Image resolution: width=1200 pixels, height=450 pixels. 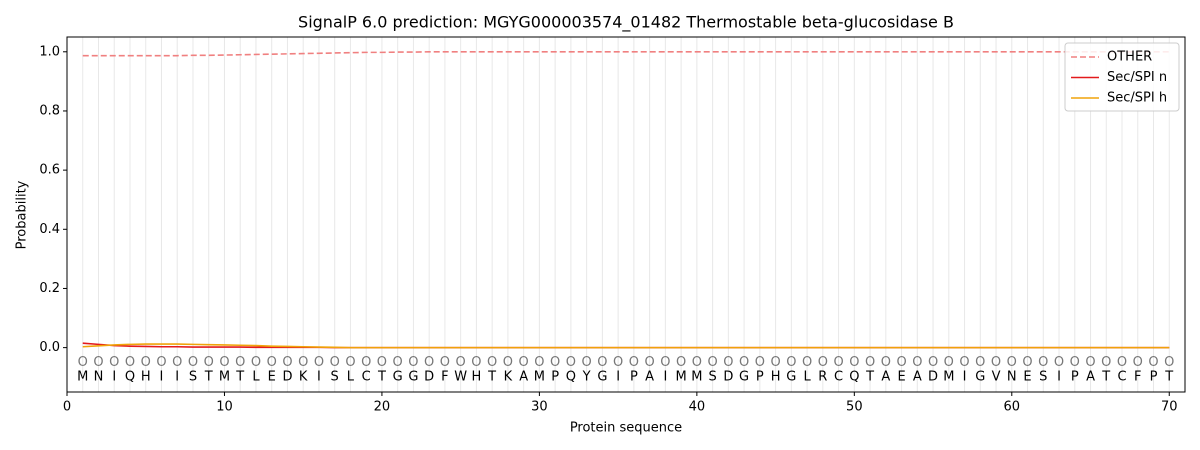 What do you see at coordinates (539, 407) in the screenshot?
I see `x-tick-label: 30` at bounding box center [539, 407].